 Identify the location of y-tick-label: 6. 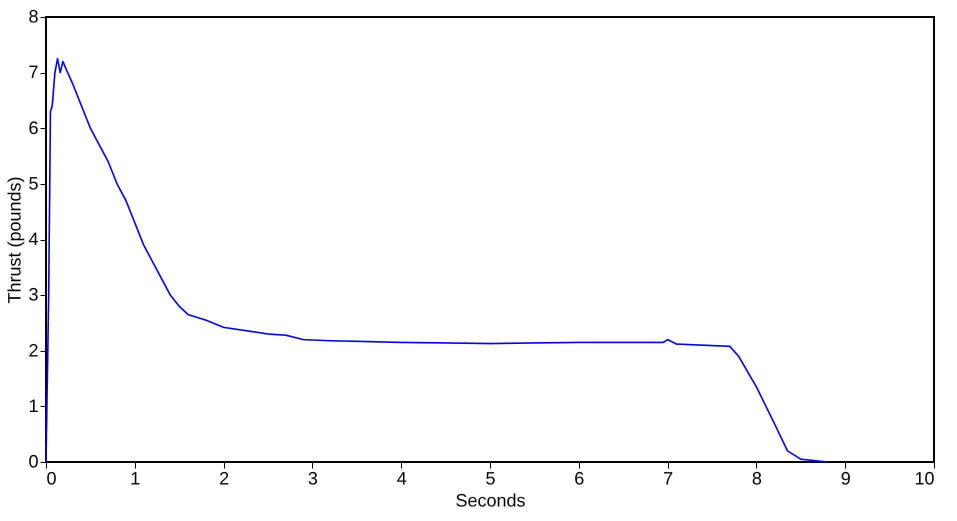
(33, 128).